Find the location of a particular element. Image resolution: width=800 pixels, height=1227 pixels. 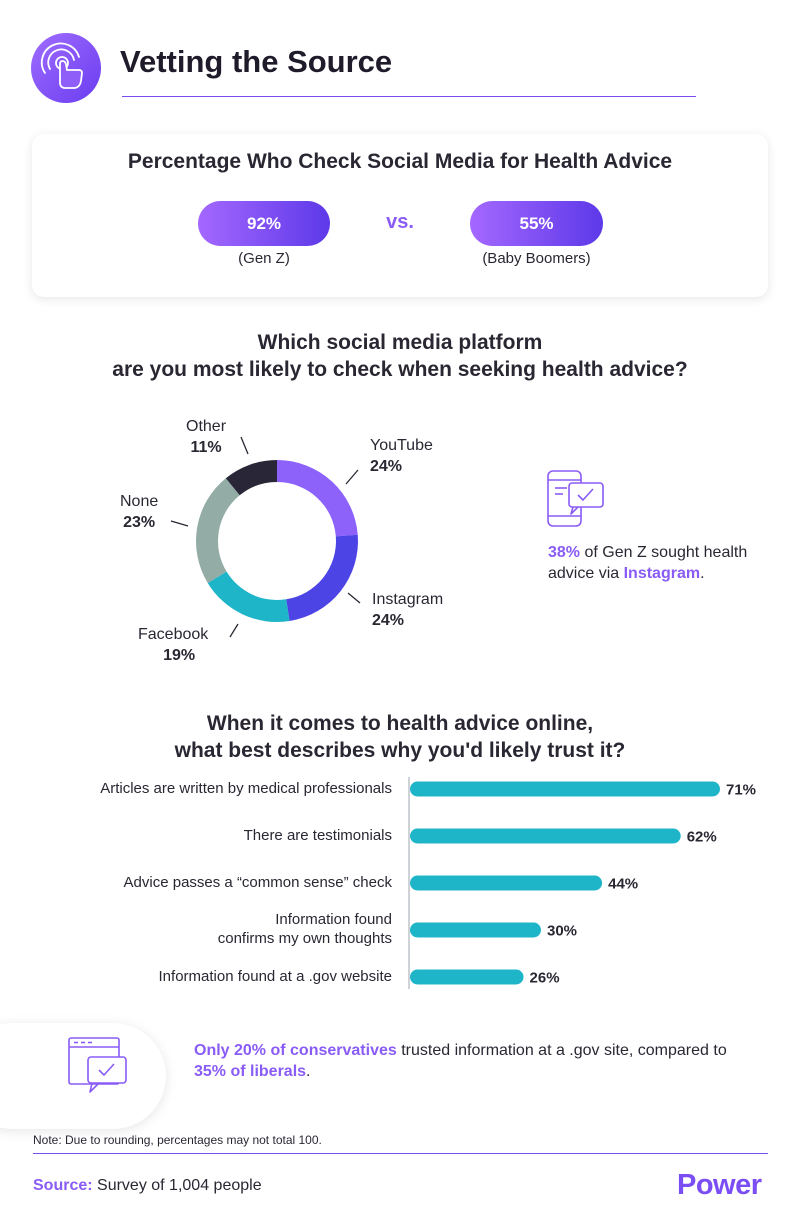

donut-slice-none is located at coordinates (217, 530).